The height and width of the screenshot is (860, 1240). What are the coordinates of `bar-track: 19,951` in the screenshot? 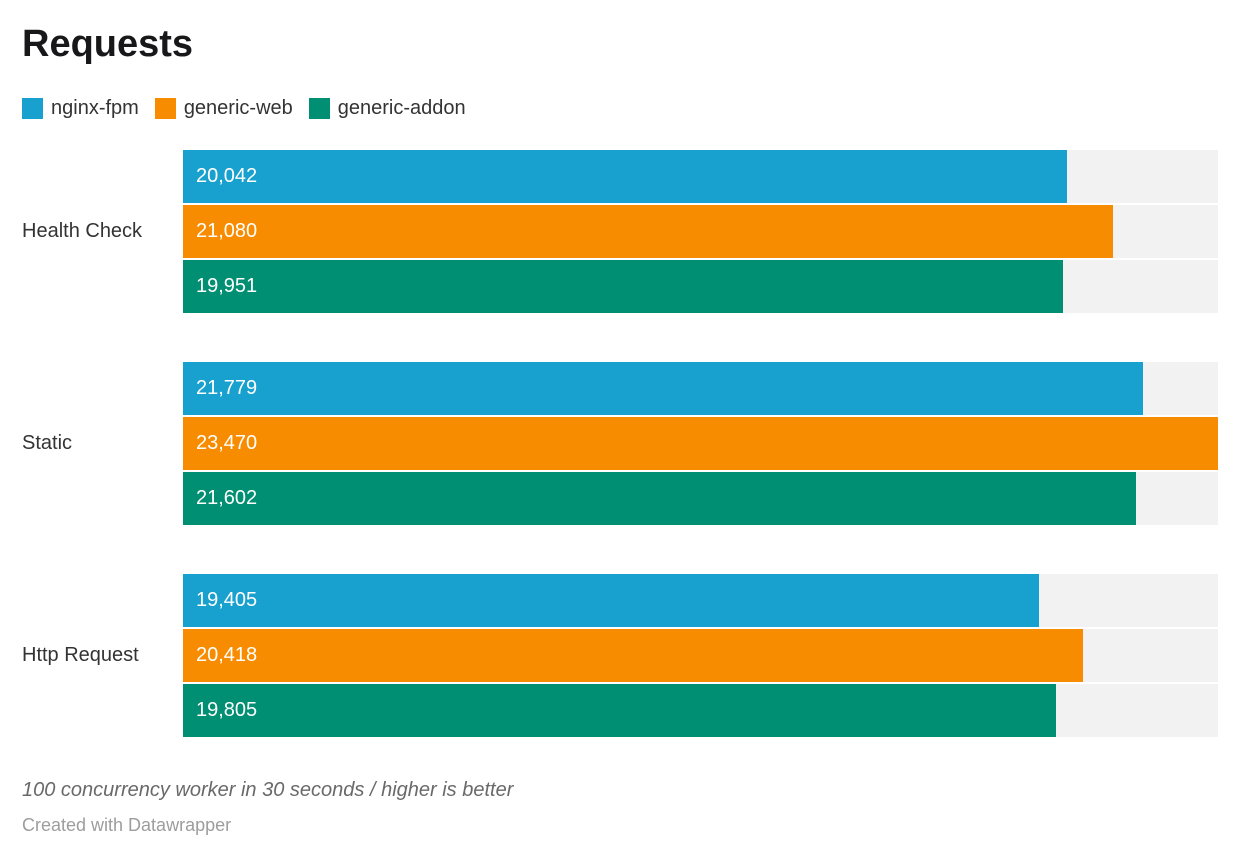 It's located at (700, 286).